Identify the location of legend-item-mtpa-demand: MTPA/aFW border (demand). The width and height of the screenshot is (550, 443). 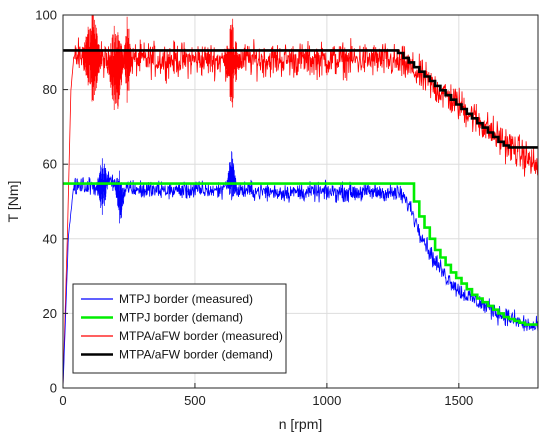
(177, 355).